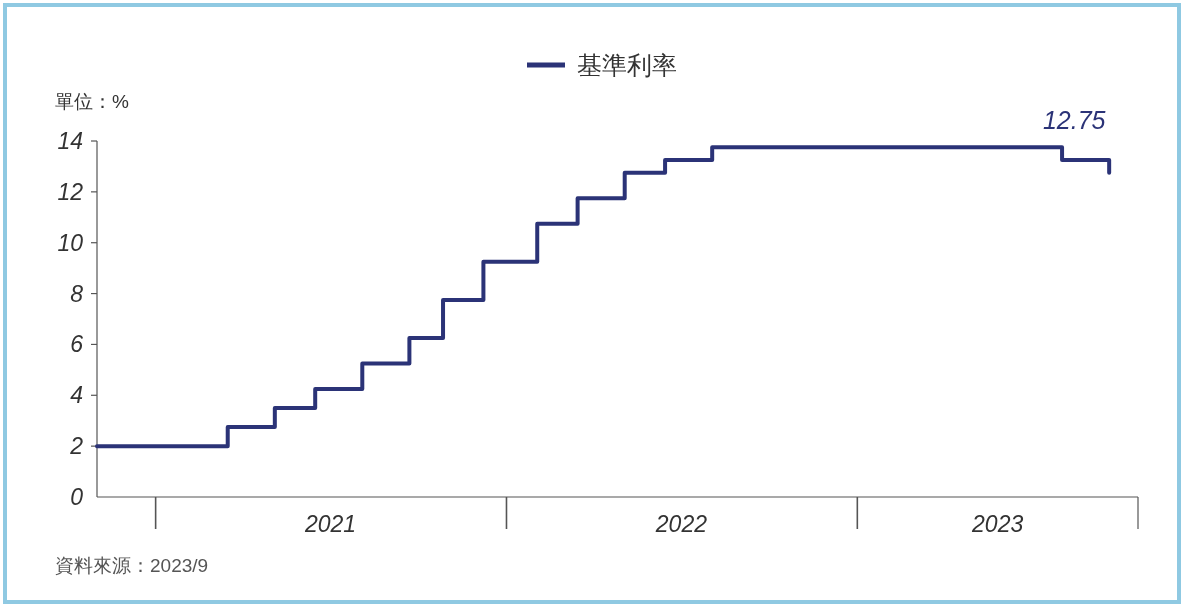  Describe the element at coordinates (77, 344) in the screenshot. I see `y-tick-label: 6` at that location.